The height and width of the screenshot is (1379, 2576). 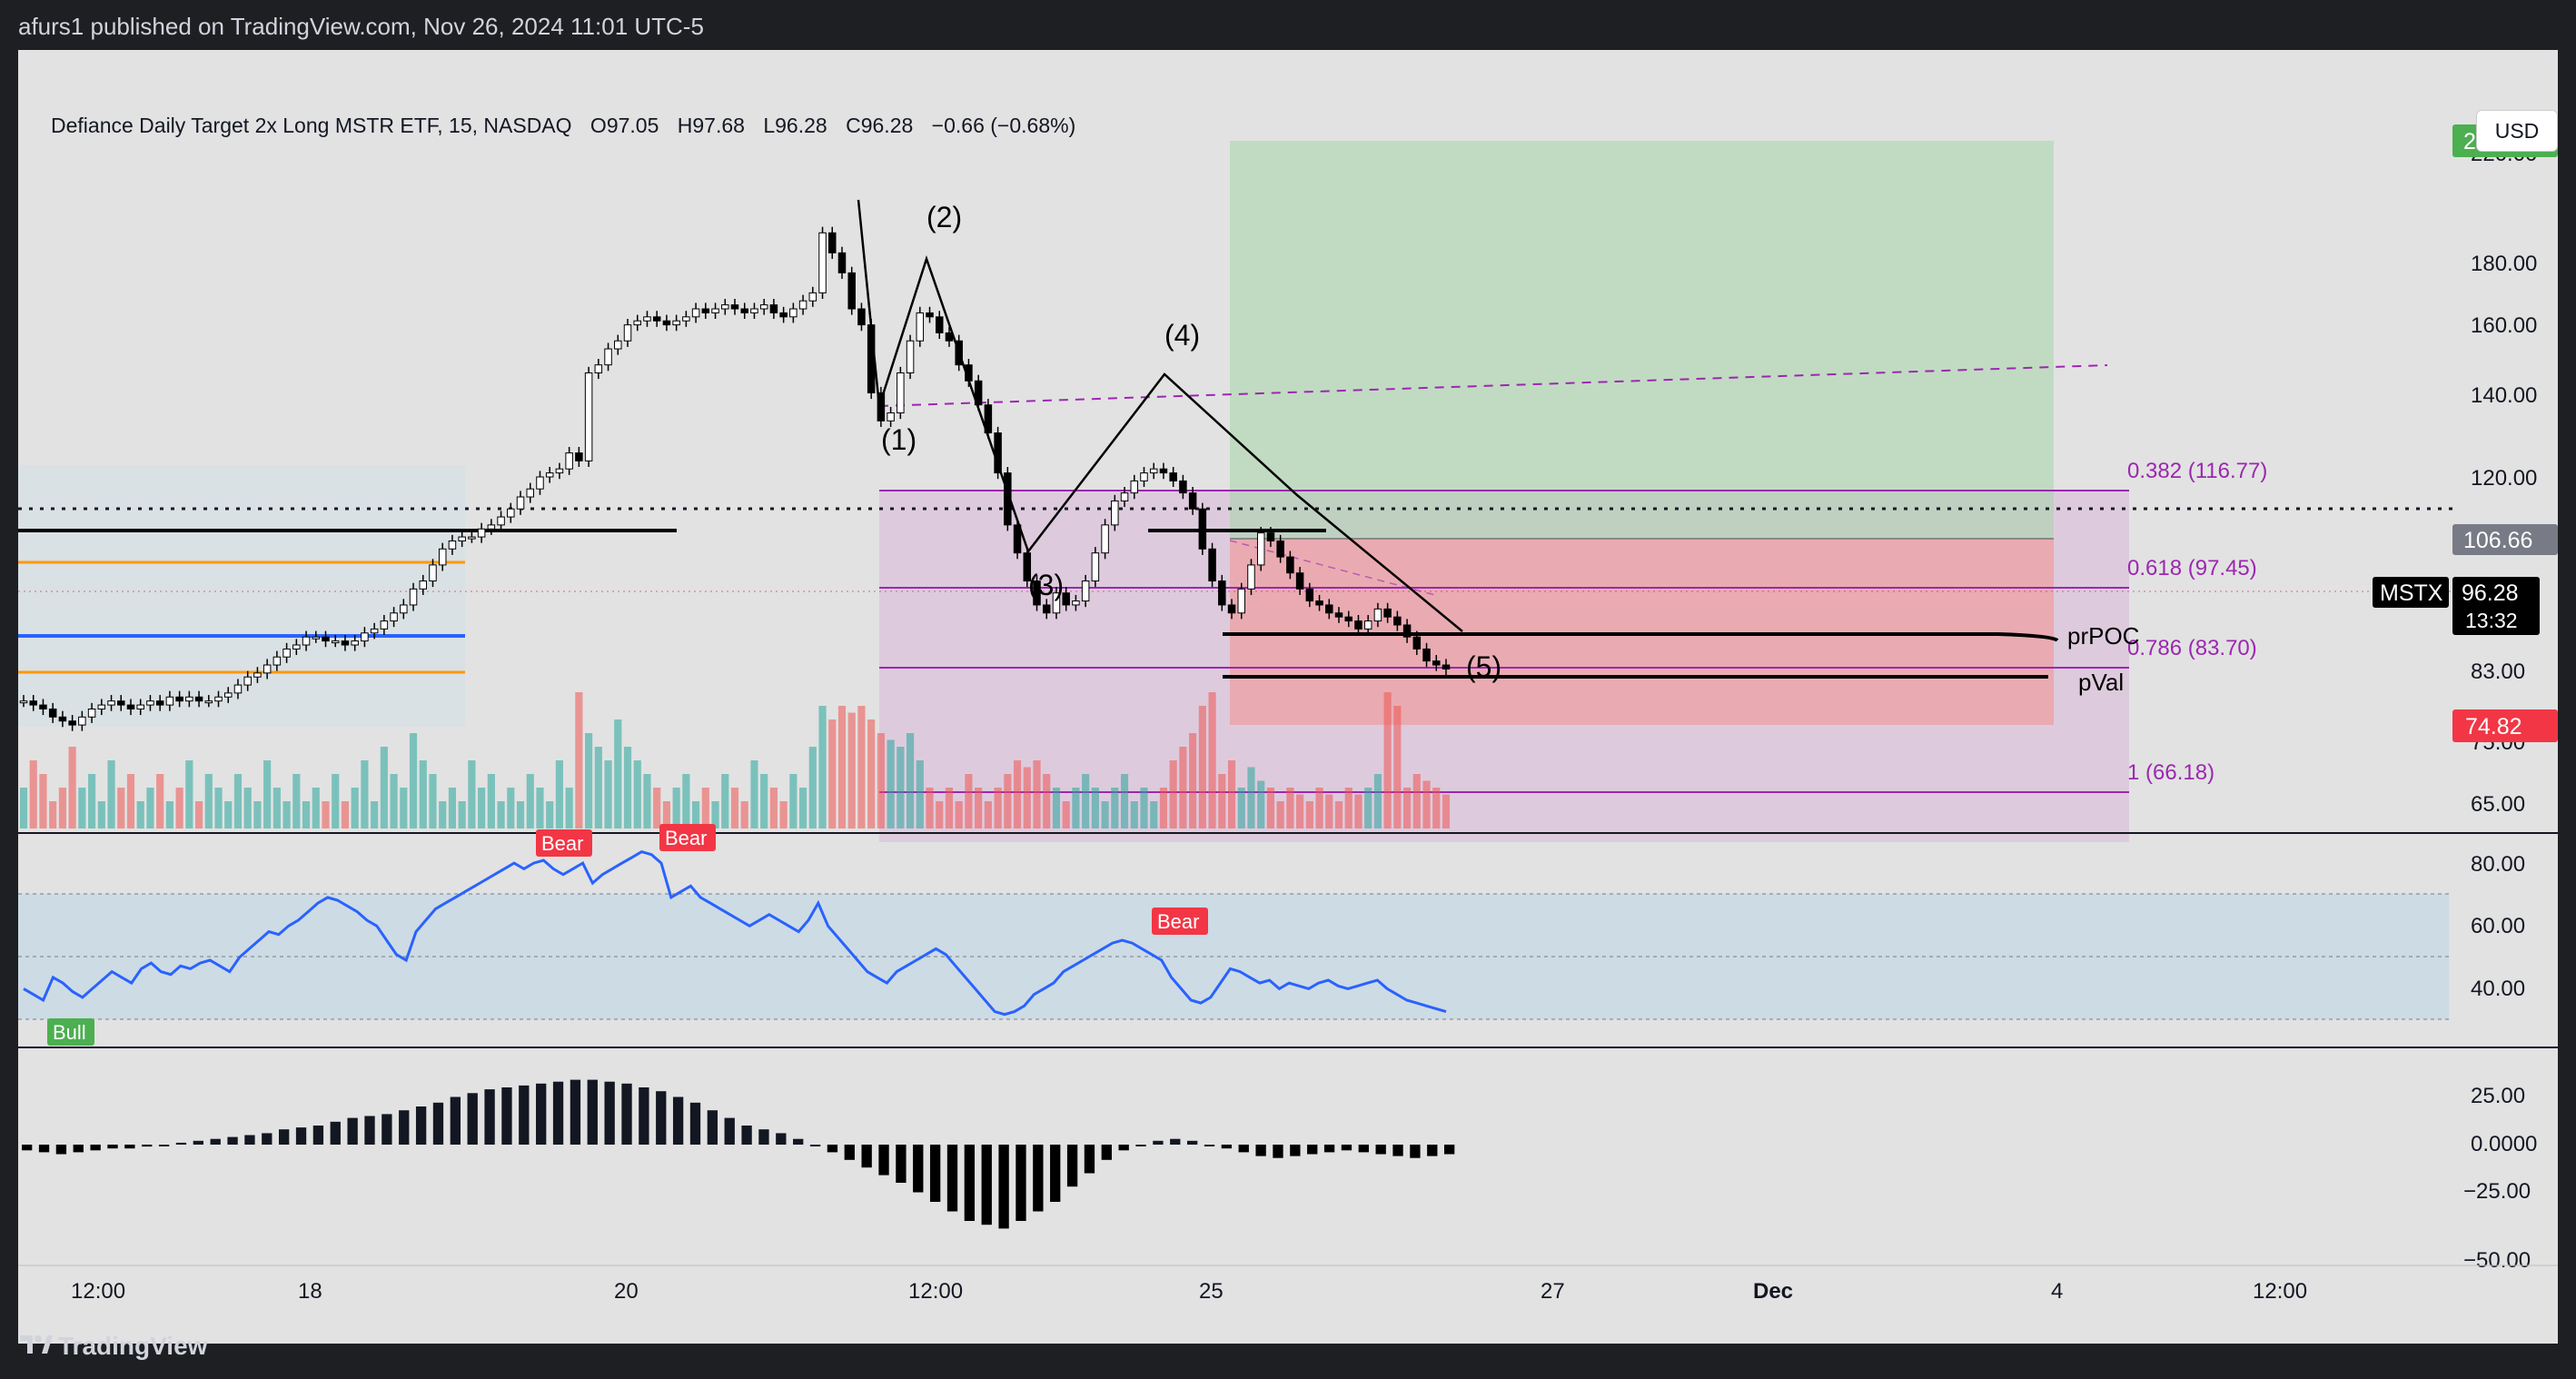 I want to click on entry-price-badge, so click(x=2505, y=539).